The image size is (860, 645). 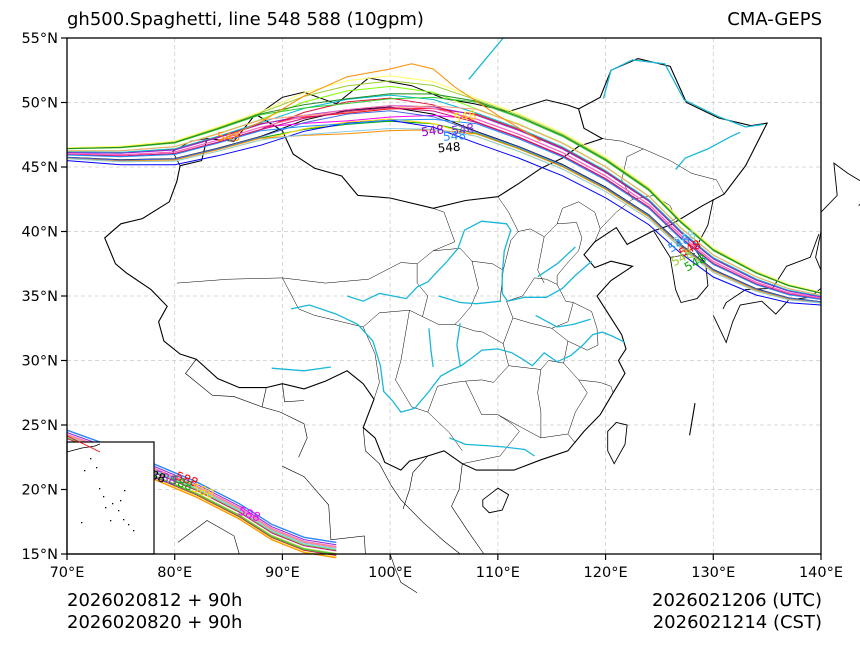 I want to click on lat-tick-label: 20°N, so click(x=39, y=491).